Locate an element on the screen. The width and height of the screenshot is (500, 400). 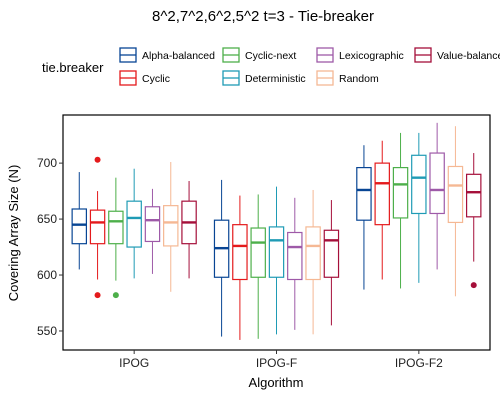
legend-item-cyclic: Cyclic is located at coordinates (144, 78).